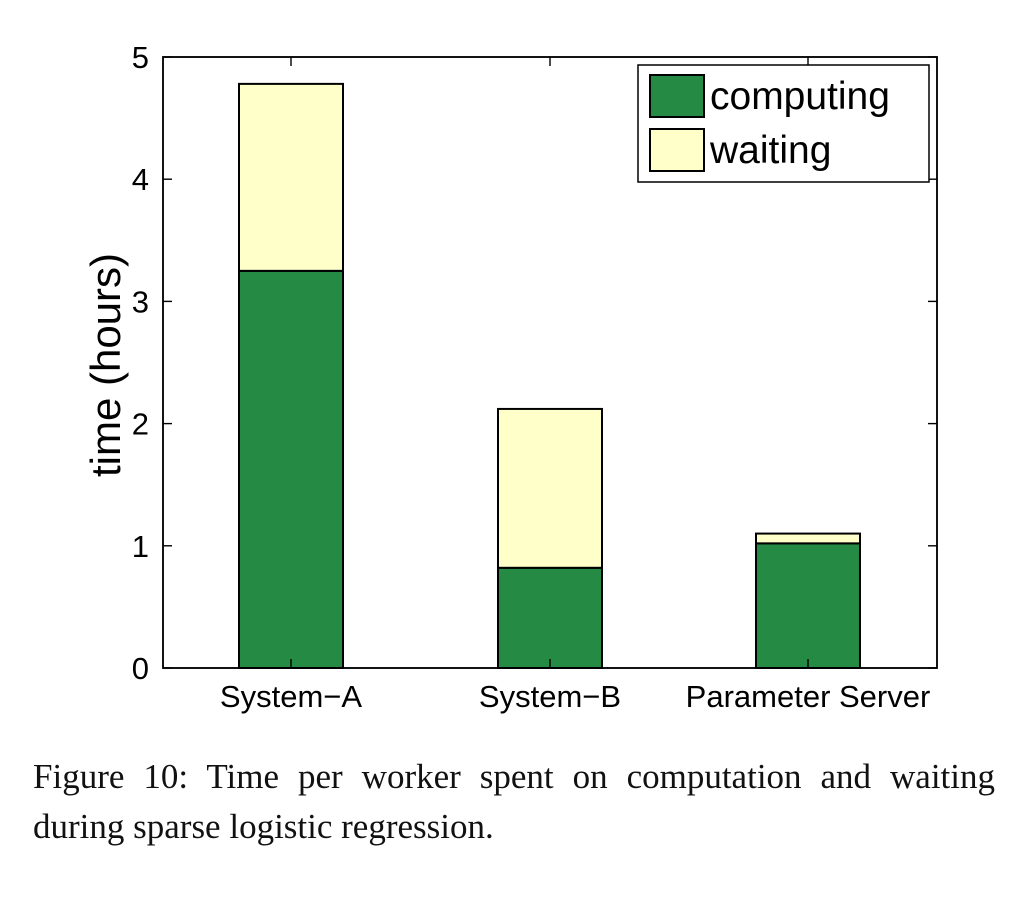  What do you see at coordinates (291, 696) in the screenshot?
I see `x-tick-label: System−A` at bounding box center [291, 696].